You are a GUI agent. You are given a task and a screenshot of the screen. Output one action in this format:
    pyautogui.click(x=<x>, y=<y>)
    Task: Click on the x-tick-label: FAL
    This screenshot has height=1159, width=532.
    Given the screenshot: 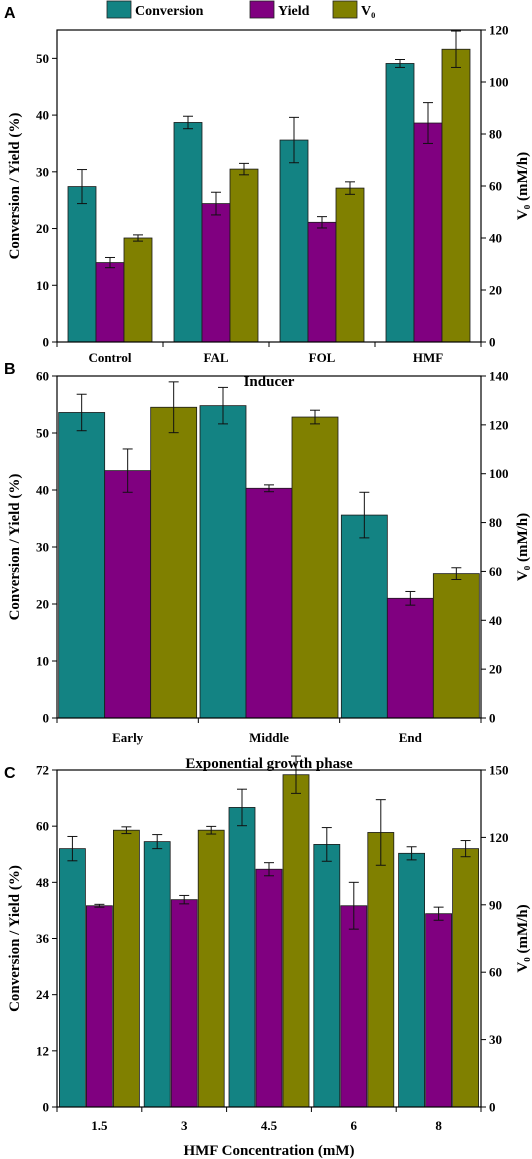 What is the action you would take?
    pyautogui.click(x=215, y=357)
    